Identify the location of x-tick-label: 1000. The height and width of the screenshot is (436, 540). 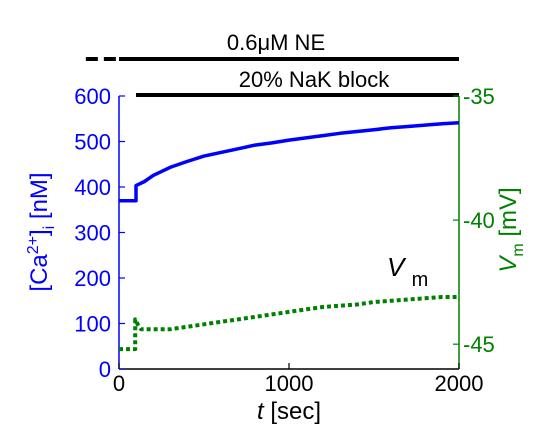
(289, 383).